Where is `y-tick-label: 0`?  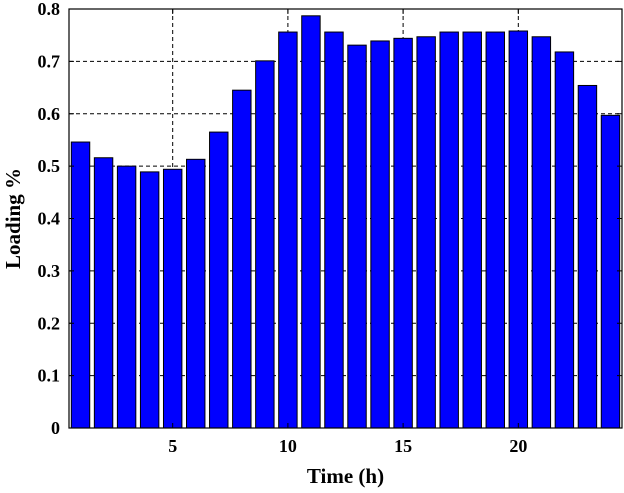 y-tick-label: 0 is located at coordinates (55, 428).